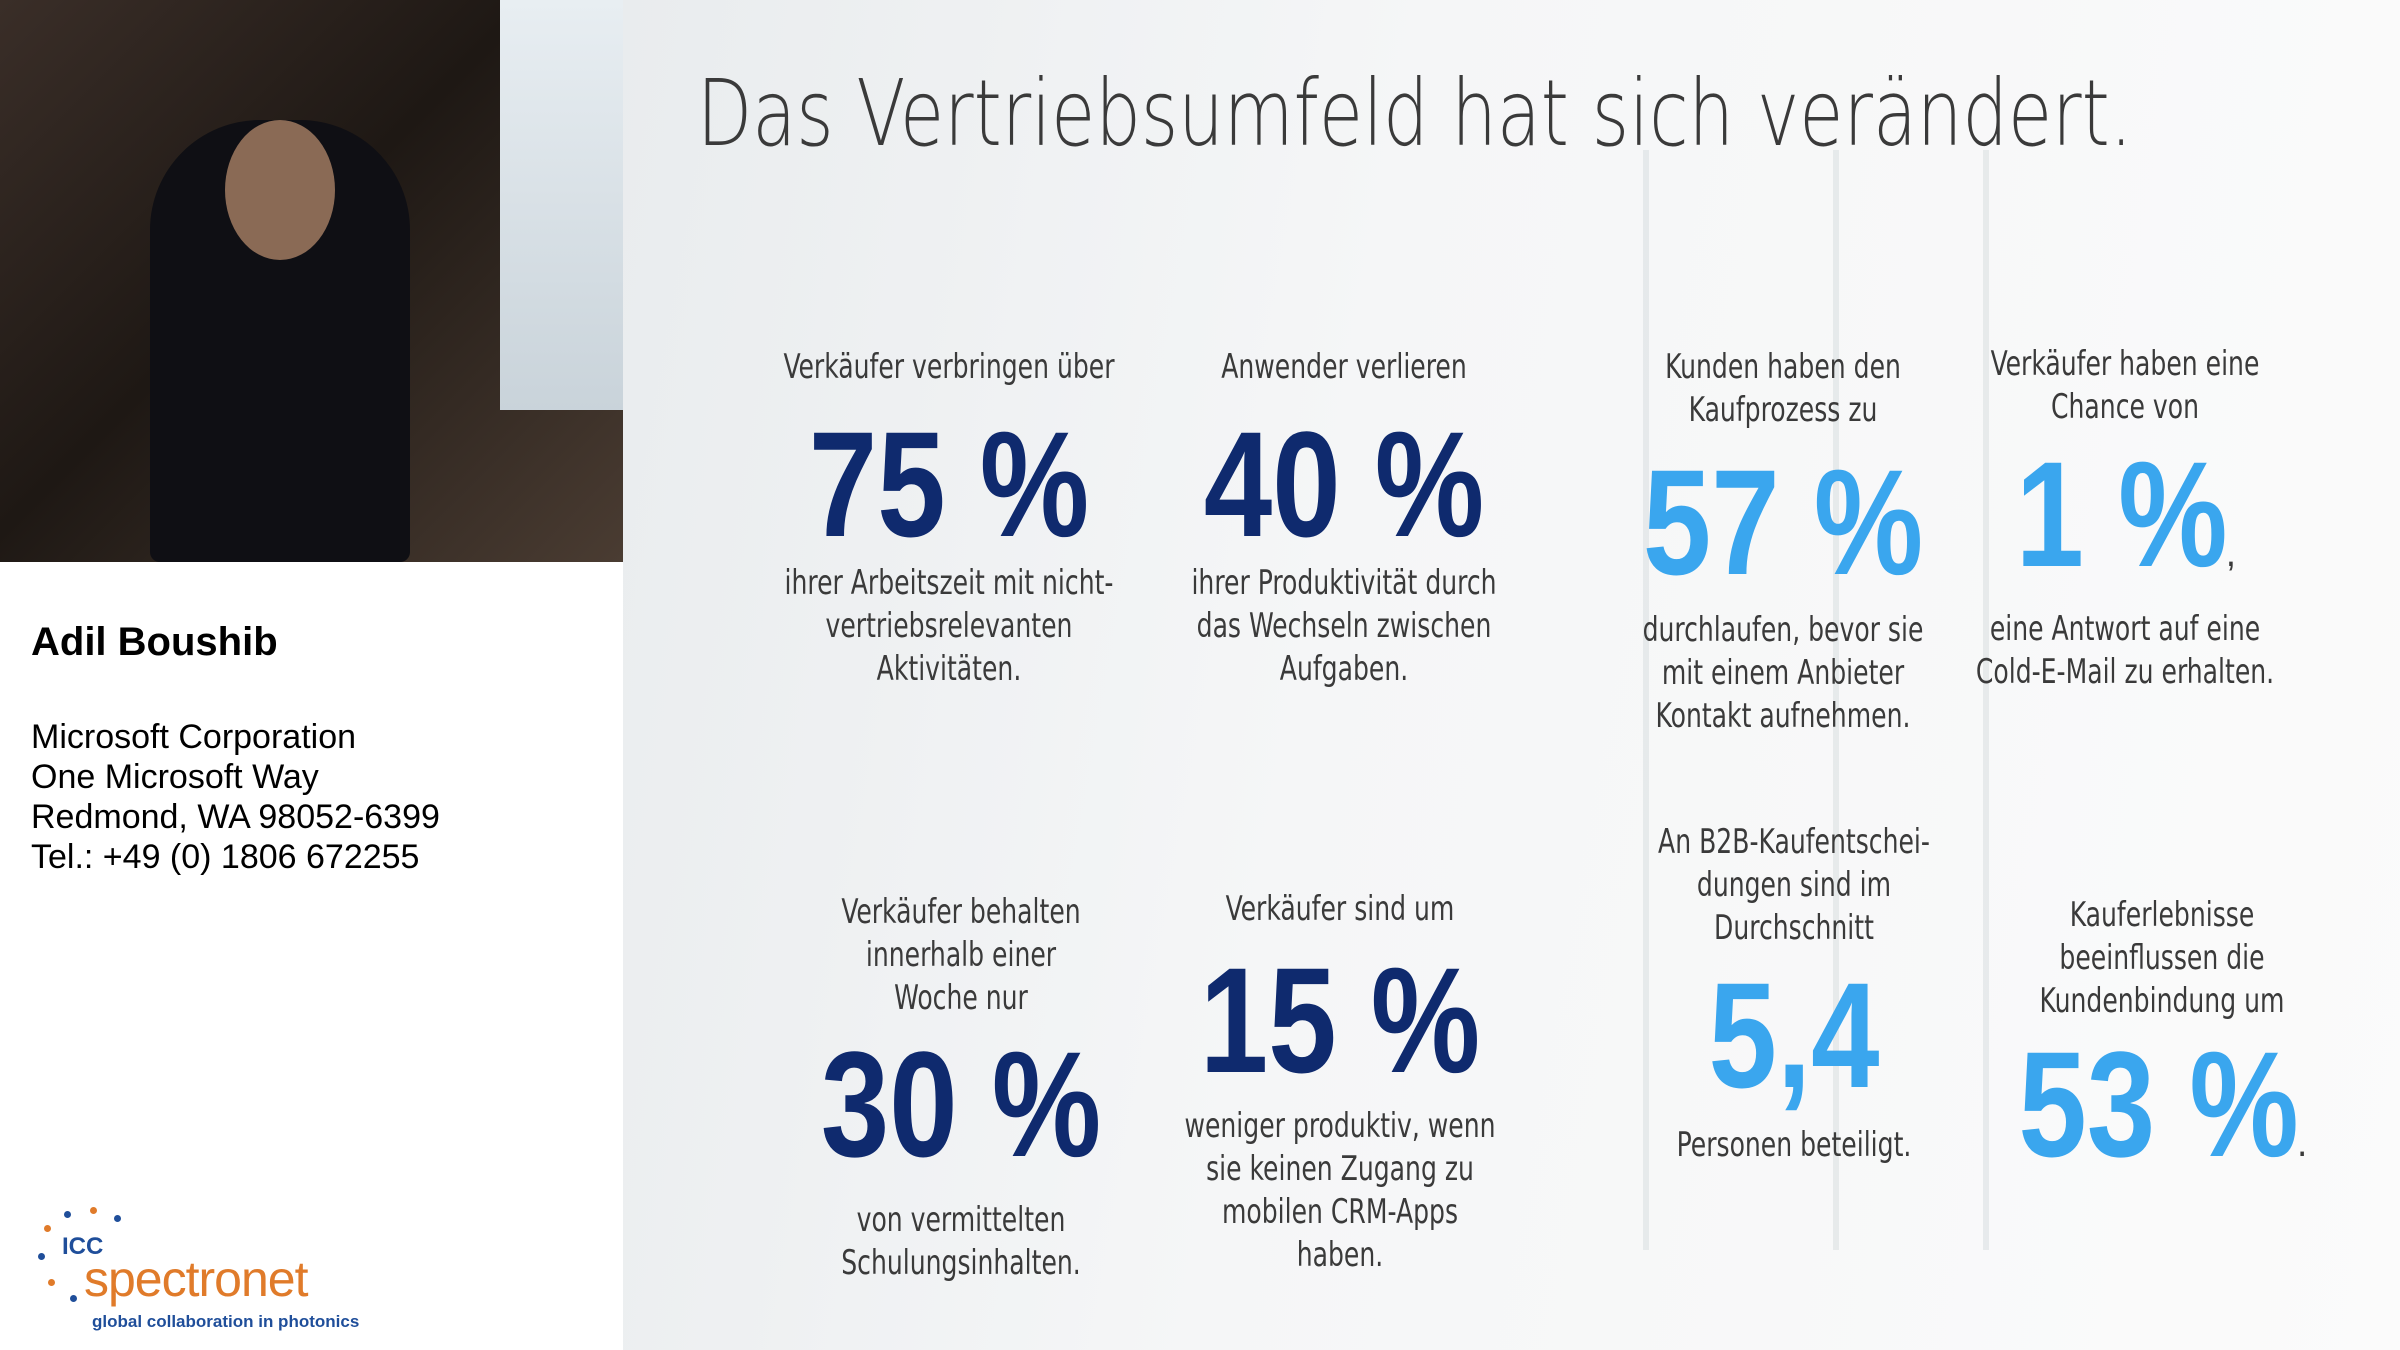 This screenshot has width=2400, height=1350. I want to click on stat-suffix: ,, so click(2231, 557).